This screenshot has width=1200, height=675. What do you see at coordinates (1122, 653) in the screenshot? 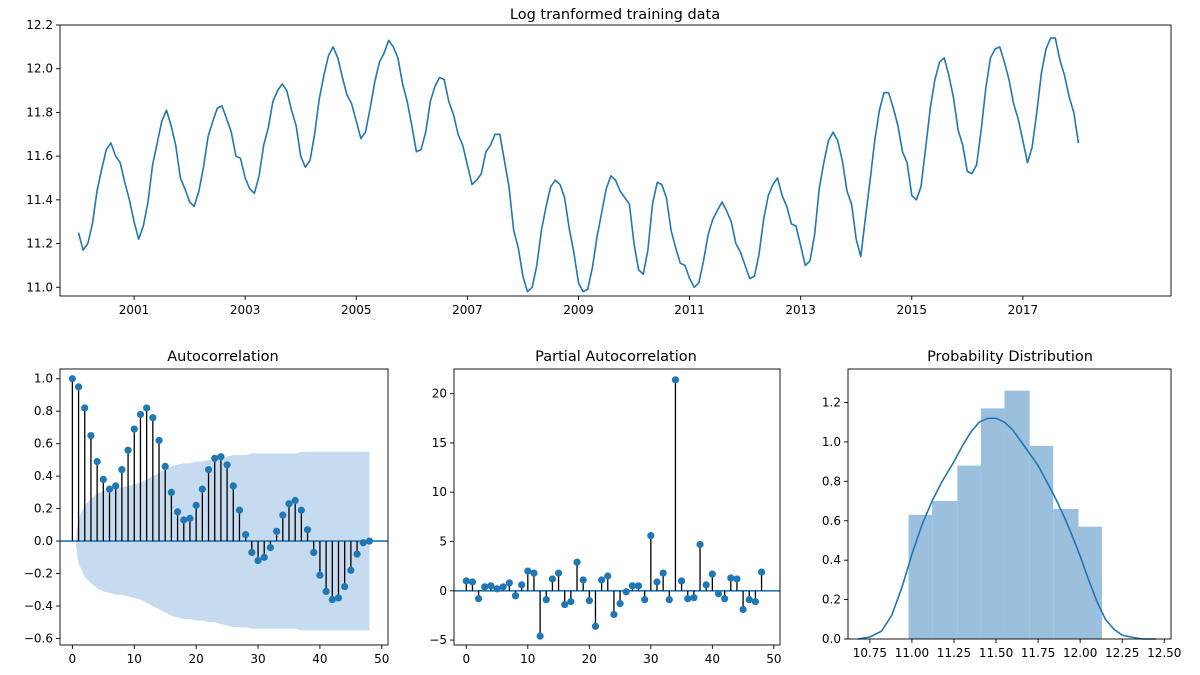
I see `x-tick-label: 12.25` at bounding box center [1122, 653].